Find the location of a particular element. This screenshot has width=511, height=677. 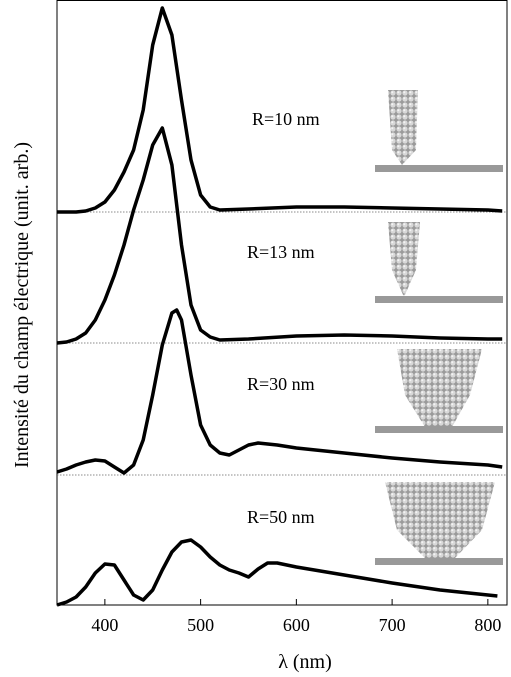

x-tick-label: 600 is located at coordinates (296, 625).